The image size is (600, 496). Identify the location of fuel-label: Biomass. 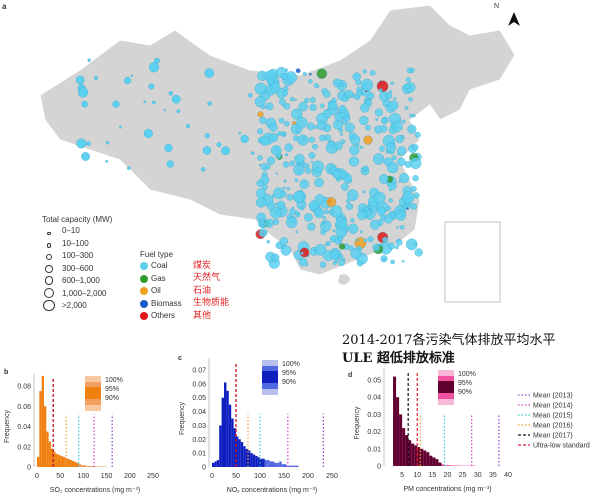
(166, 303).